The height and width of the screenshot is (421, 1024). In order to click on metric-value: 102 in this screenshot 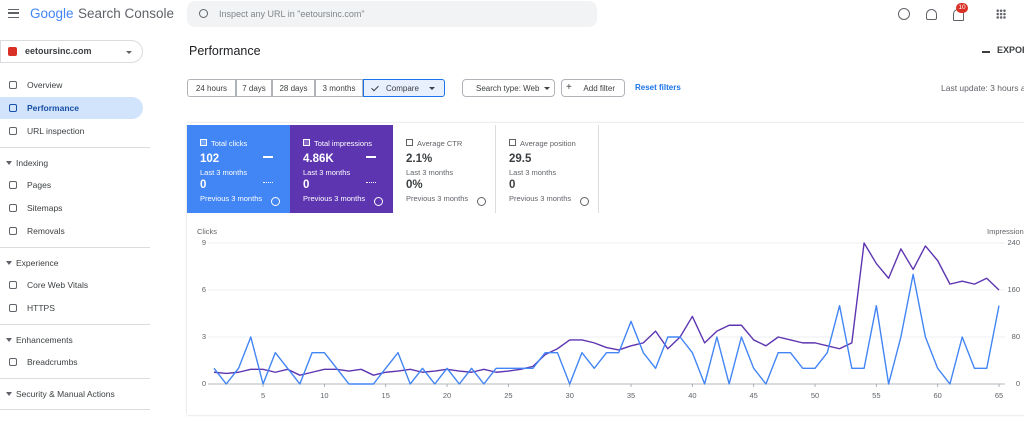, I will do `click(210, 159)`.